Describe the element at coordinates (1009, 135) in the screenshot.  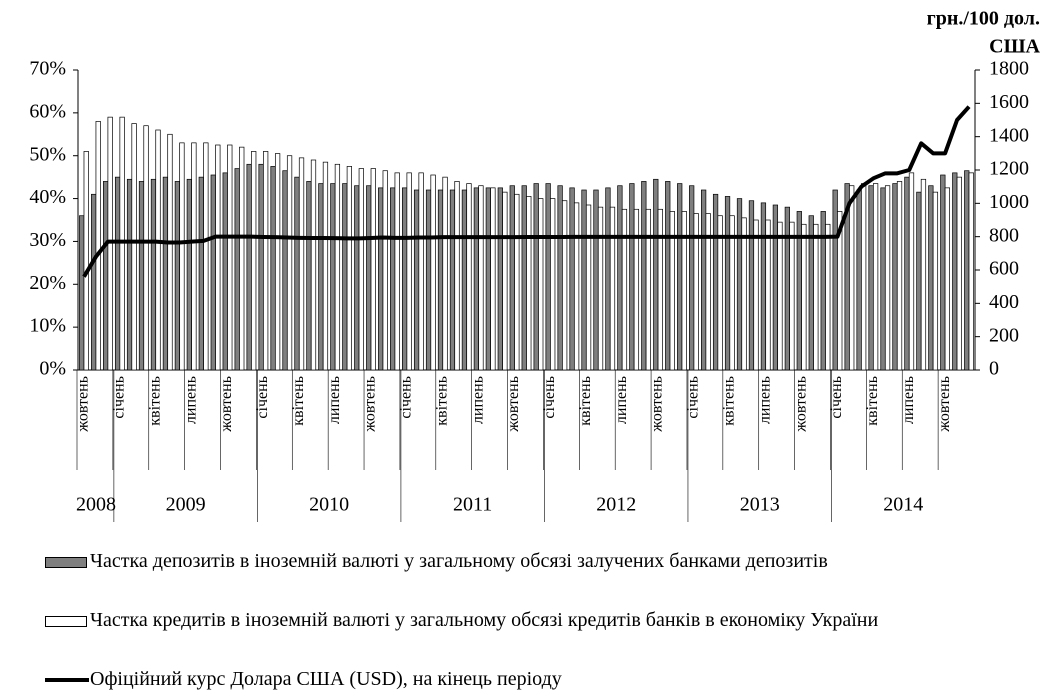
I see `y2-tick-label: 1400` at that location.